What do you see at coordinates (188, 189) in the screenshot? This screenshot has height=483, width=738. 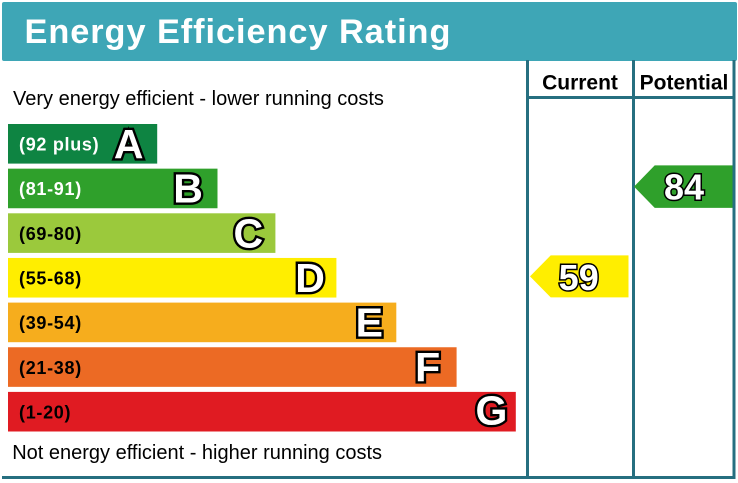 I see `svg-text: B` at bounding box center [188, 189].